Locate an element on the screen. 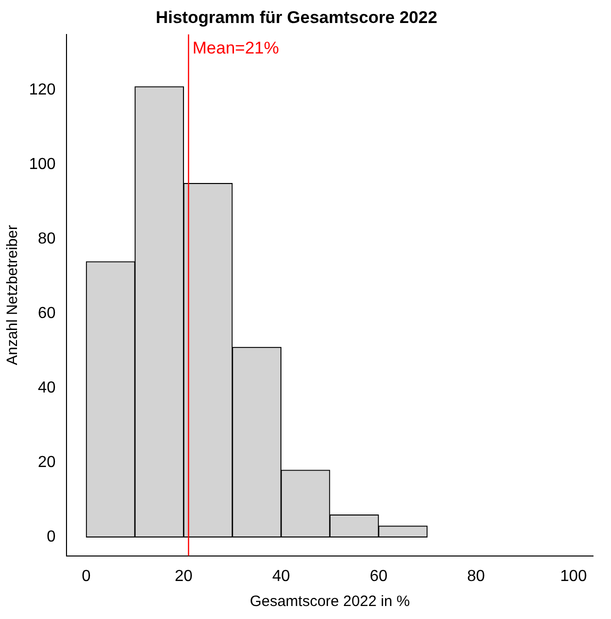 The image size is (611, 619). y-tick-label: 0 is located at coordinates (51, 537).